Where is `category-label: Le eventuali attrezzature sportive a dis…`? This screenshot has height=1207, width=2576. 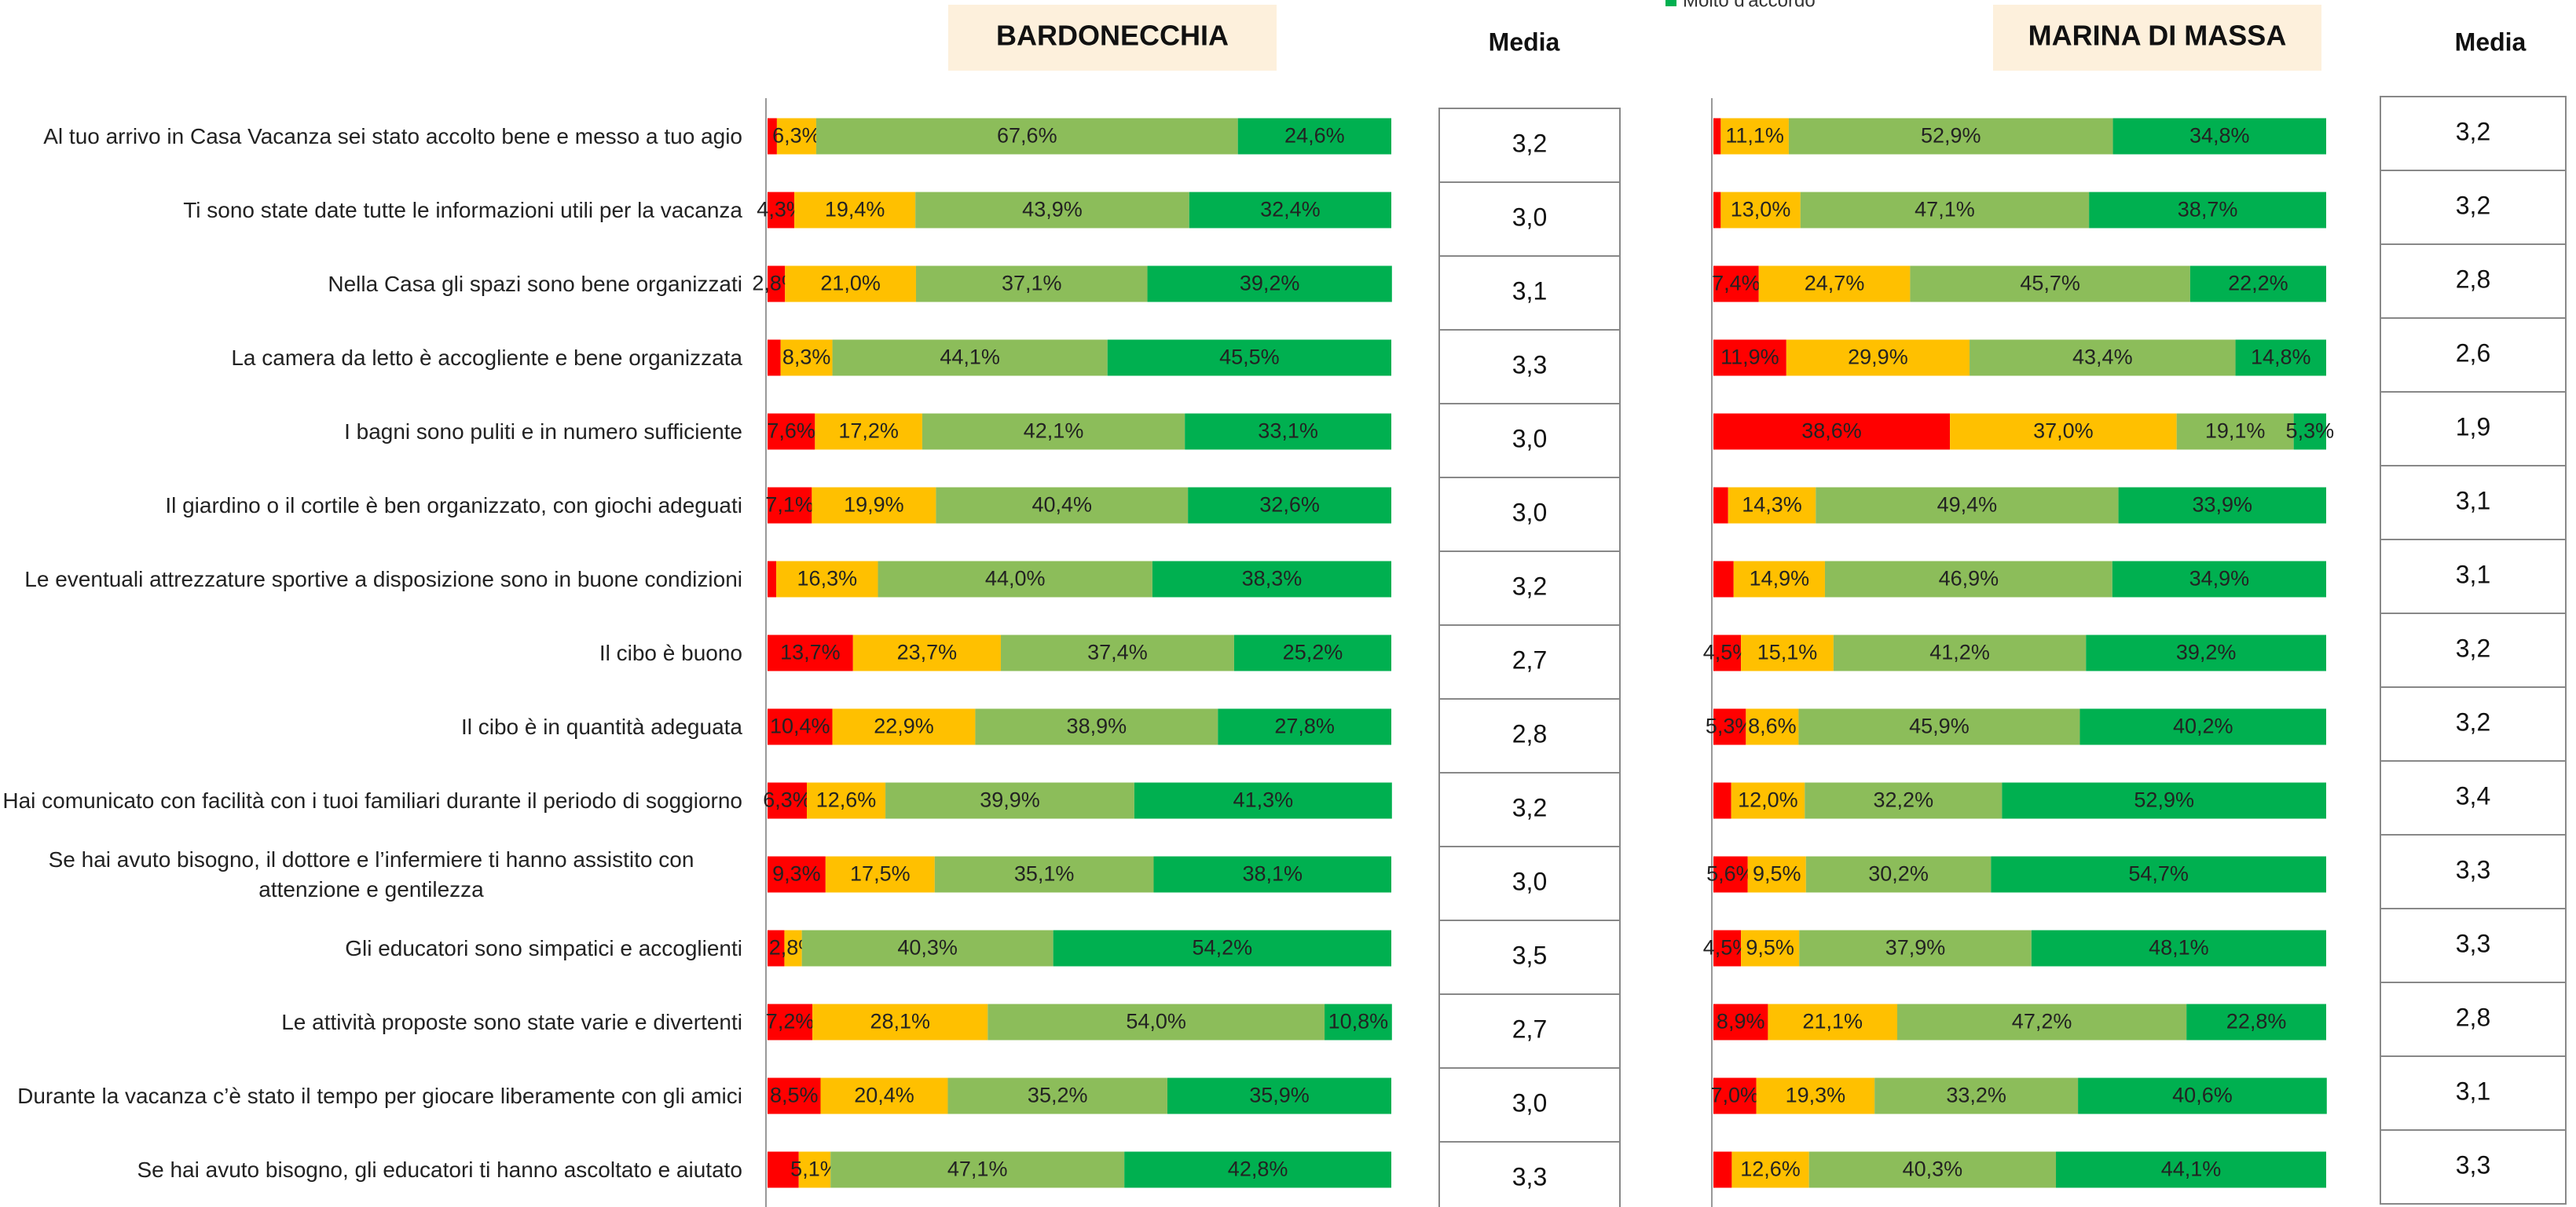
category-label: Le eventuali attrezzature sportive a dis… is located at coordinates (371, 579).